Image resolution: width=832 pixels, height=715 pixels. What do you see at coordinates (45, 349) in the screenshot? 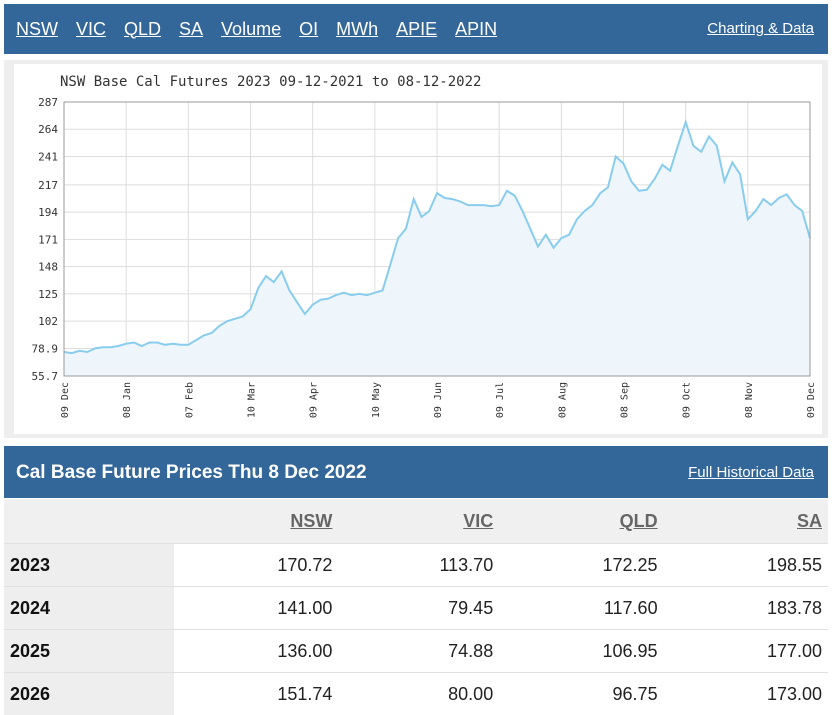
I see `y-tick-label: 78.9` at bounding box center [45, 349].